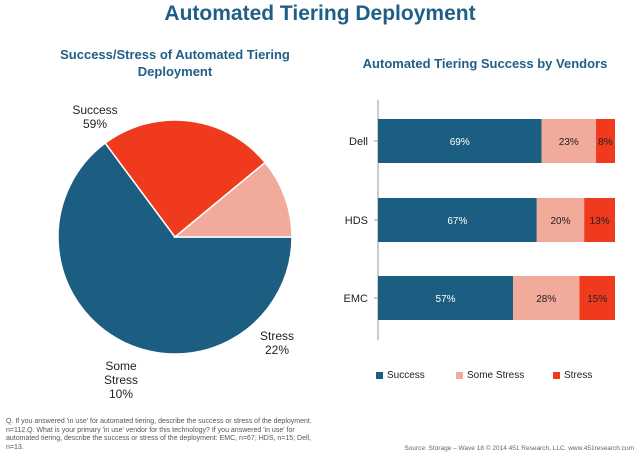  I want to click on bar-hds-stress, so click(599, 220).